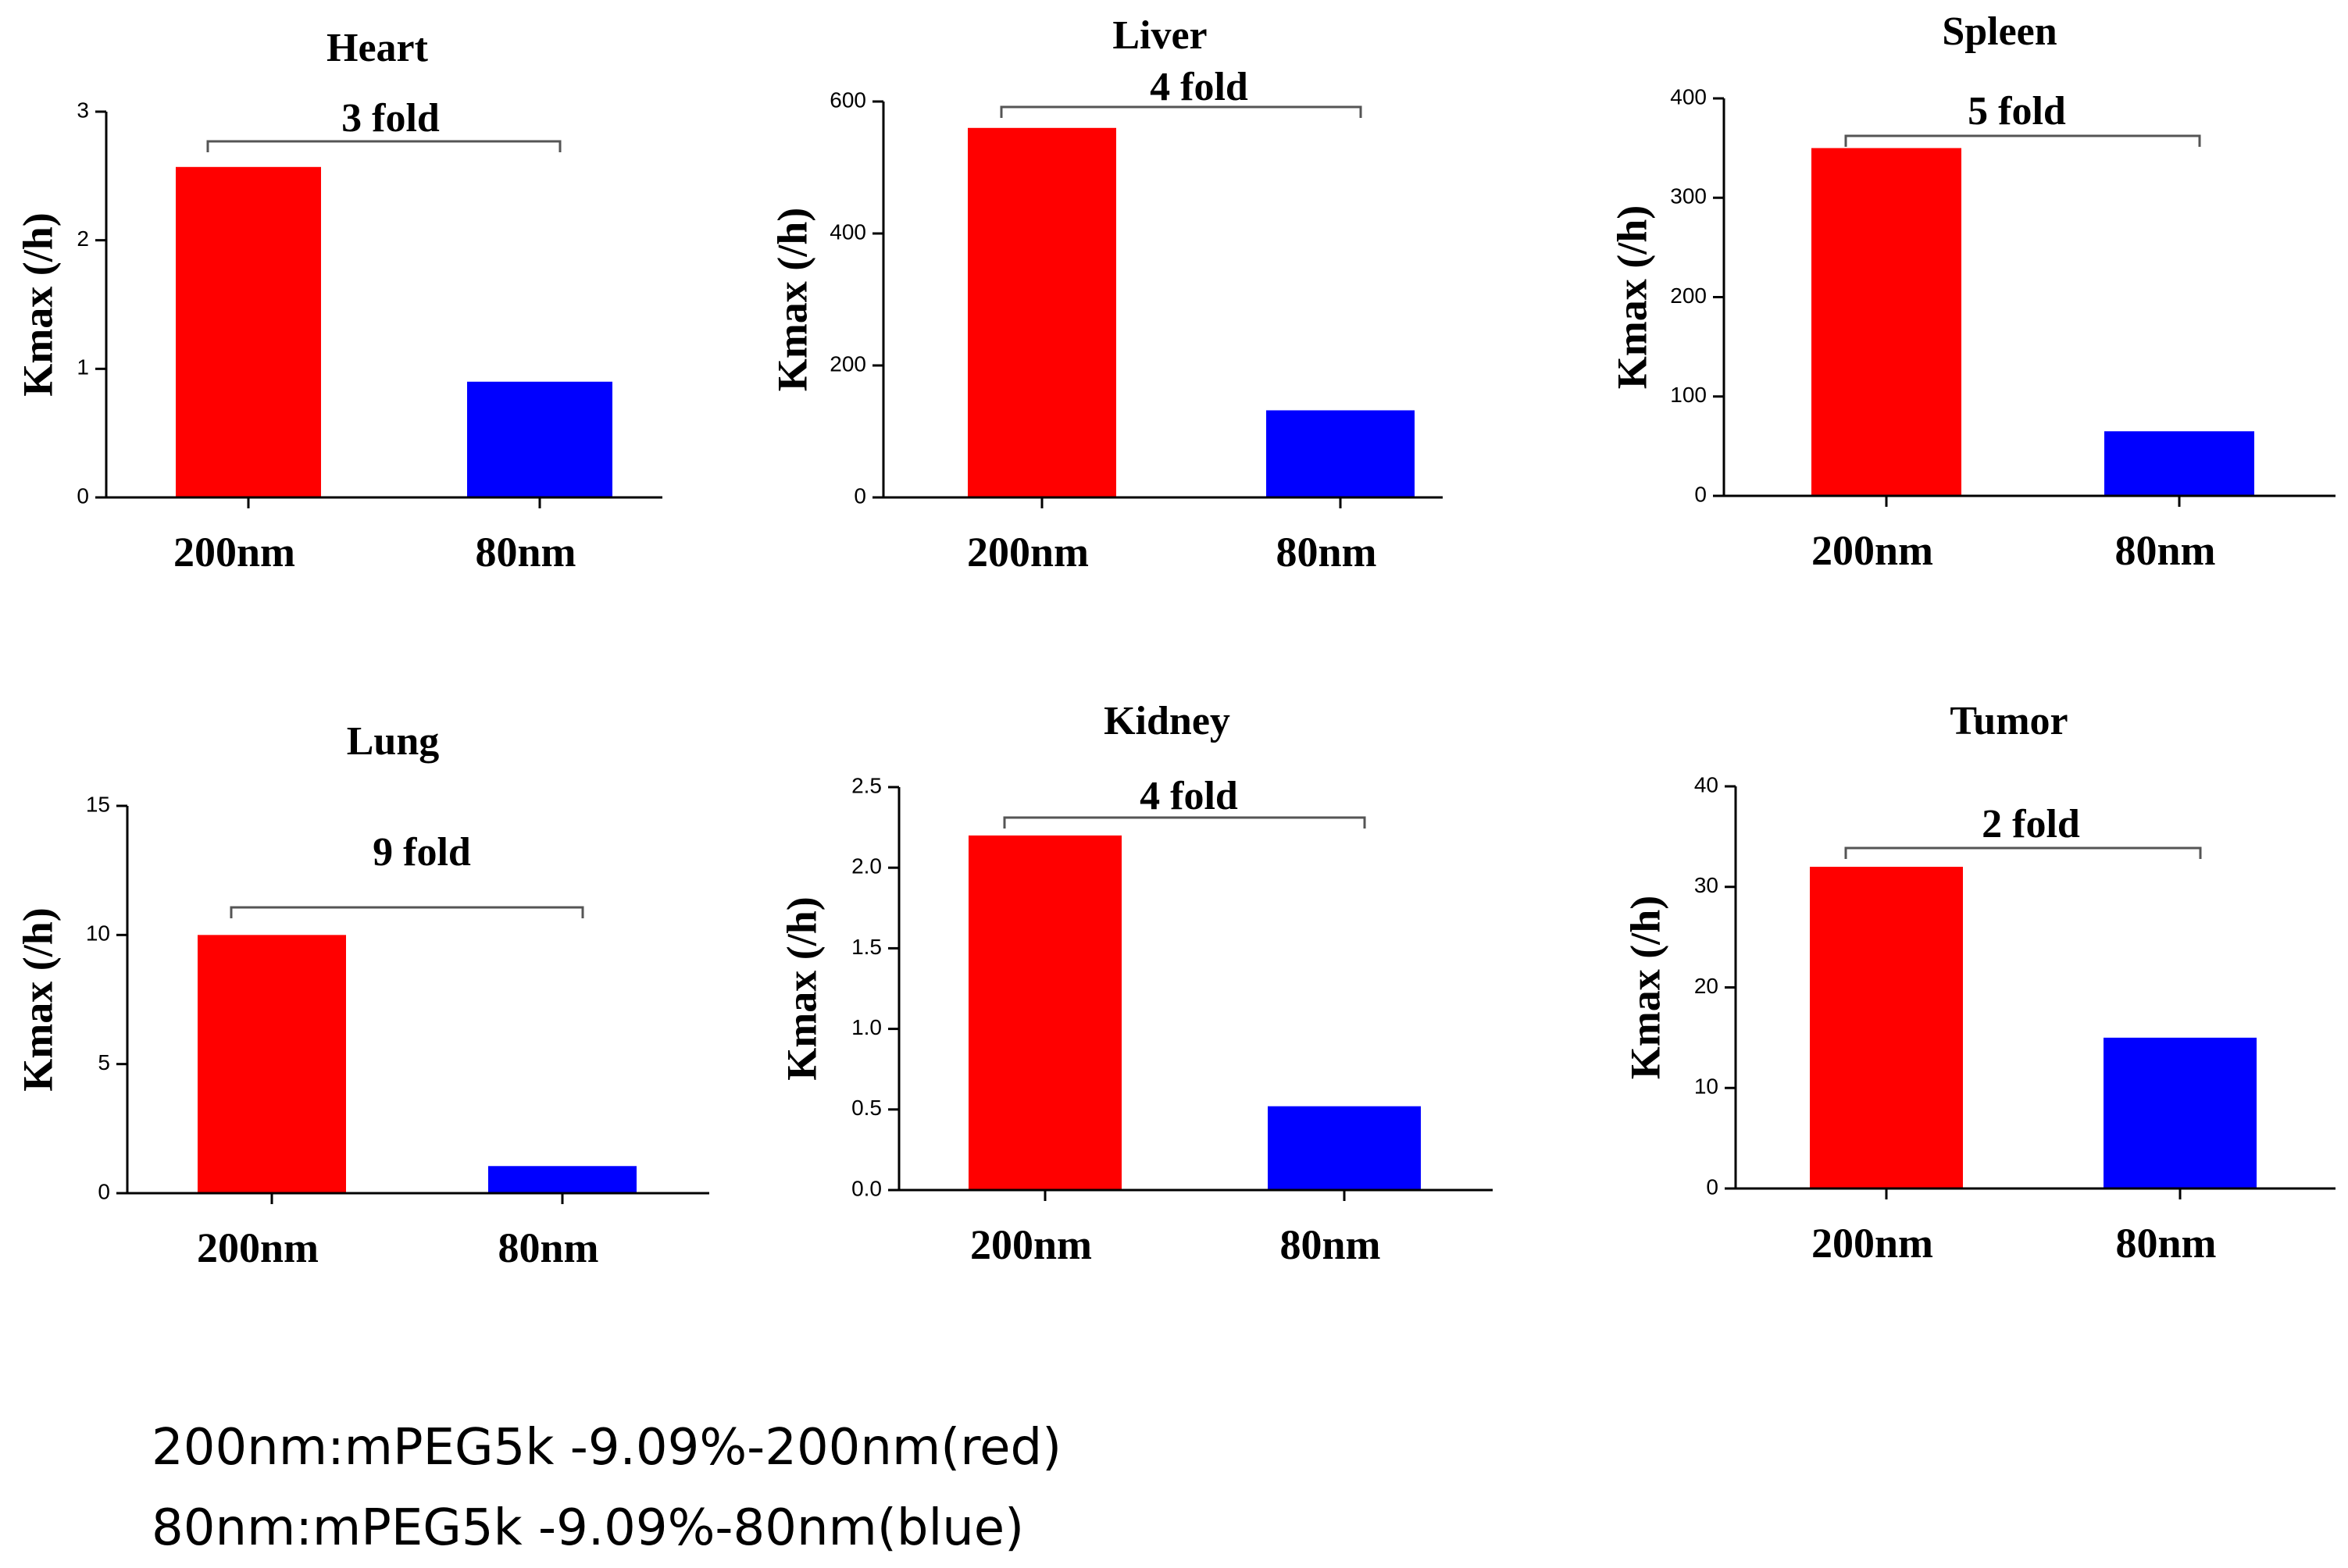  Describe the element at coordinates (866, 785) in the screenshot. I see `y-tick-label: 2.5` at that location.